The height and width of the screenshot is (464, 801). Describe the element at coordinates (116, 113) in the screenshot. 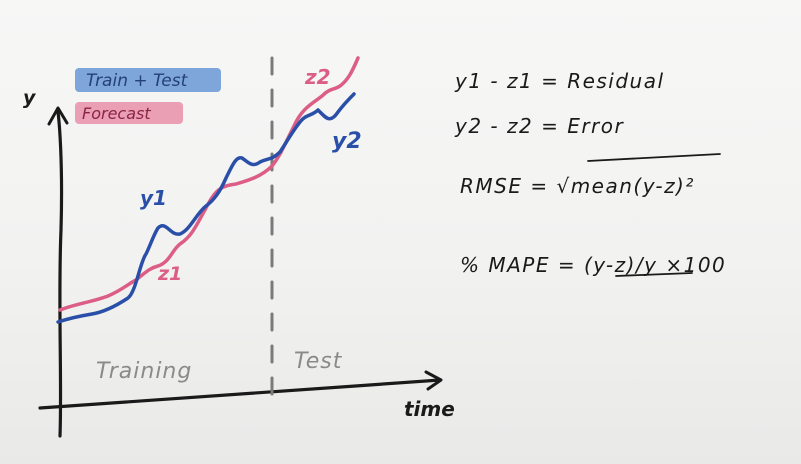

I see `legend-forecast-label: Forecast` at that location.